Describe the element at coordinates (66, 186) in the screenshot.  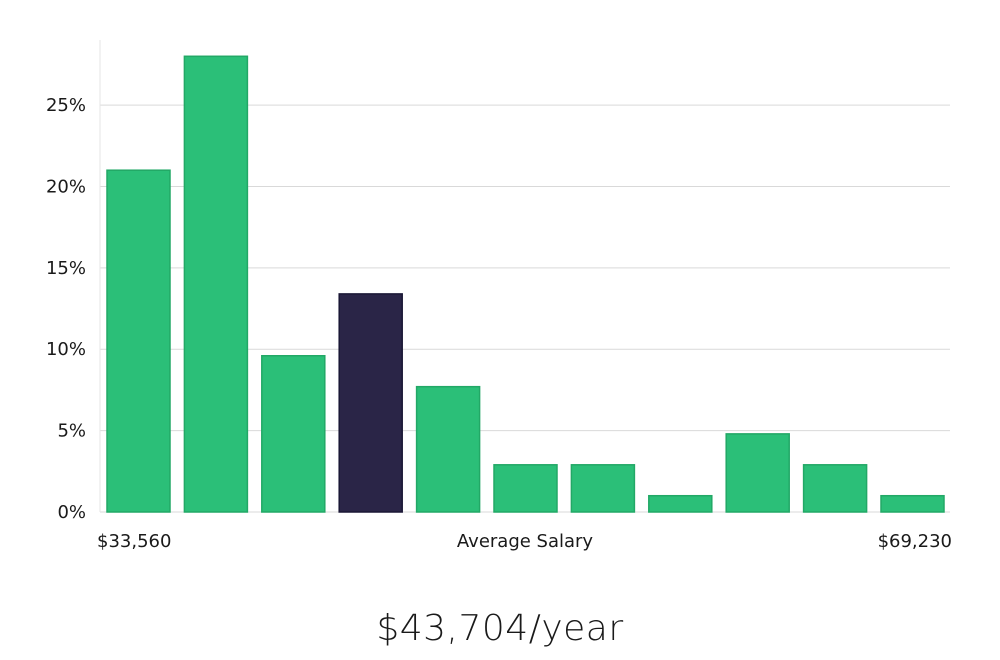
I see `y-tick-label: 20%` at that location.